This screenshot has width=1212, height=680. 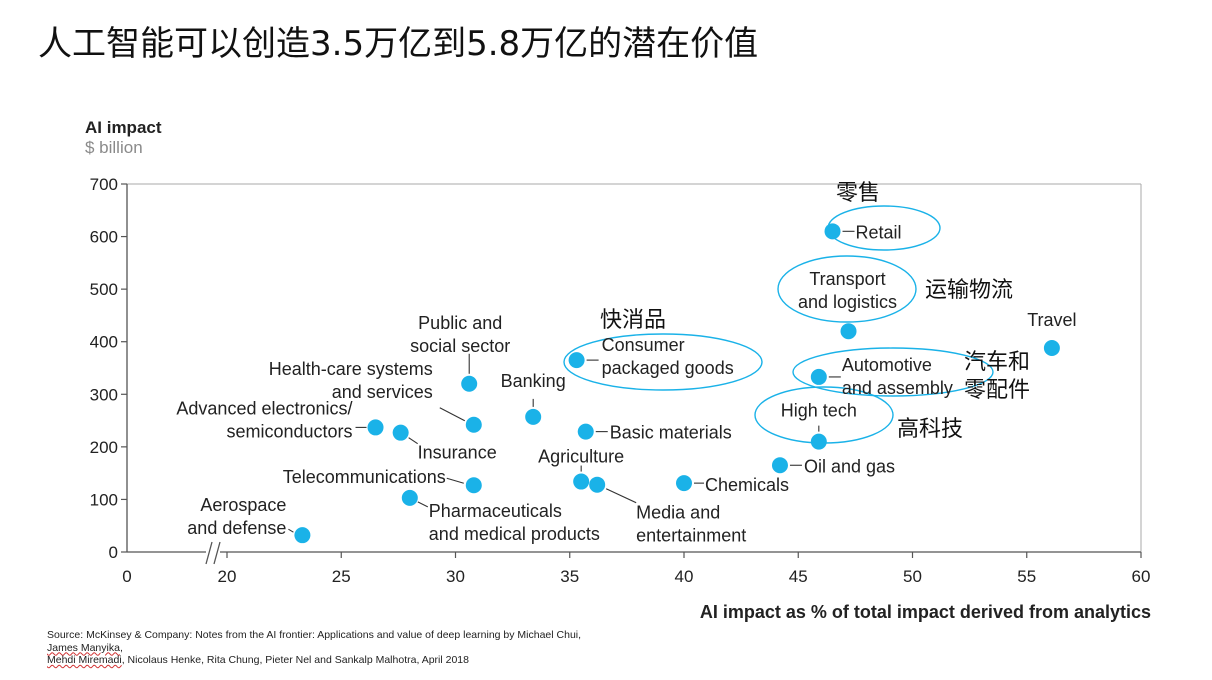 What do you see at coordinates (84, 660) in the screenshot?
I see `source-author-name: Mehdi Miremadi` at bounding box center [84, 660].